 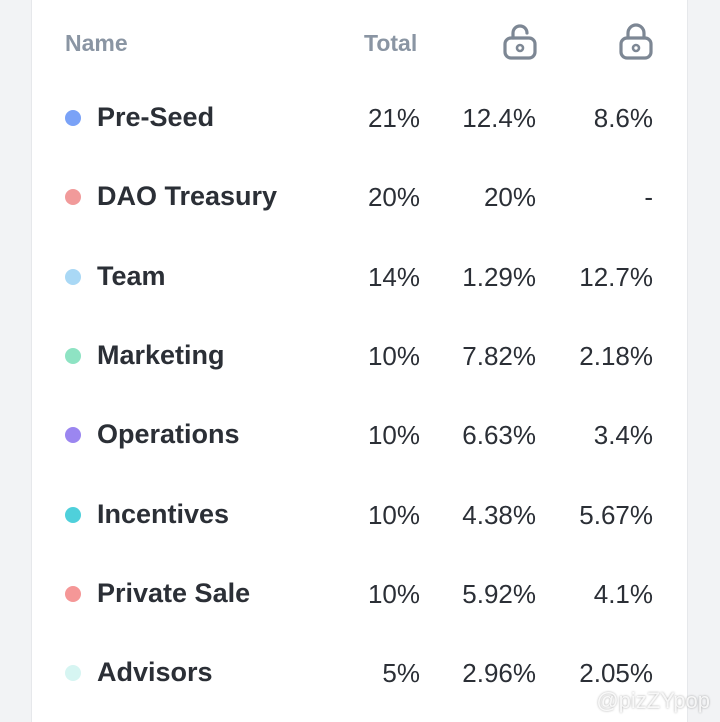 What do you see at coordinates (393, 197) in the screenshot?
I see `row-total: 20%` at bounding box center [393, 197].